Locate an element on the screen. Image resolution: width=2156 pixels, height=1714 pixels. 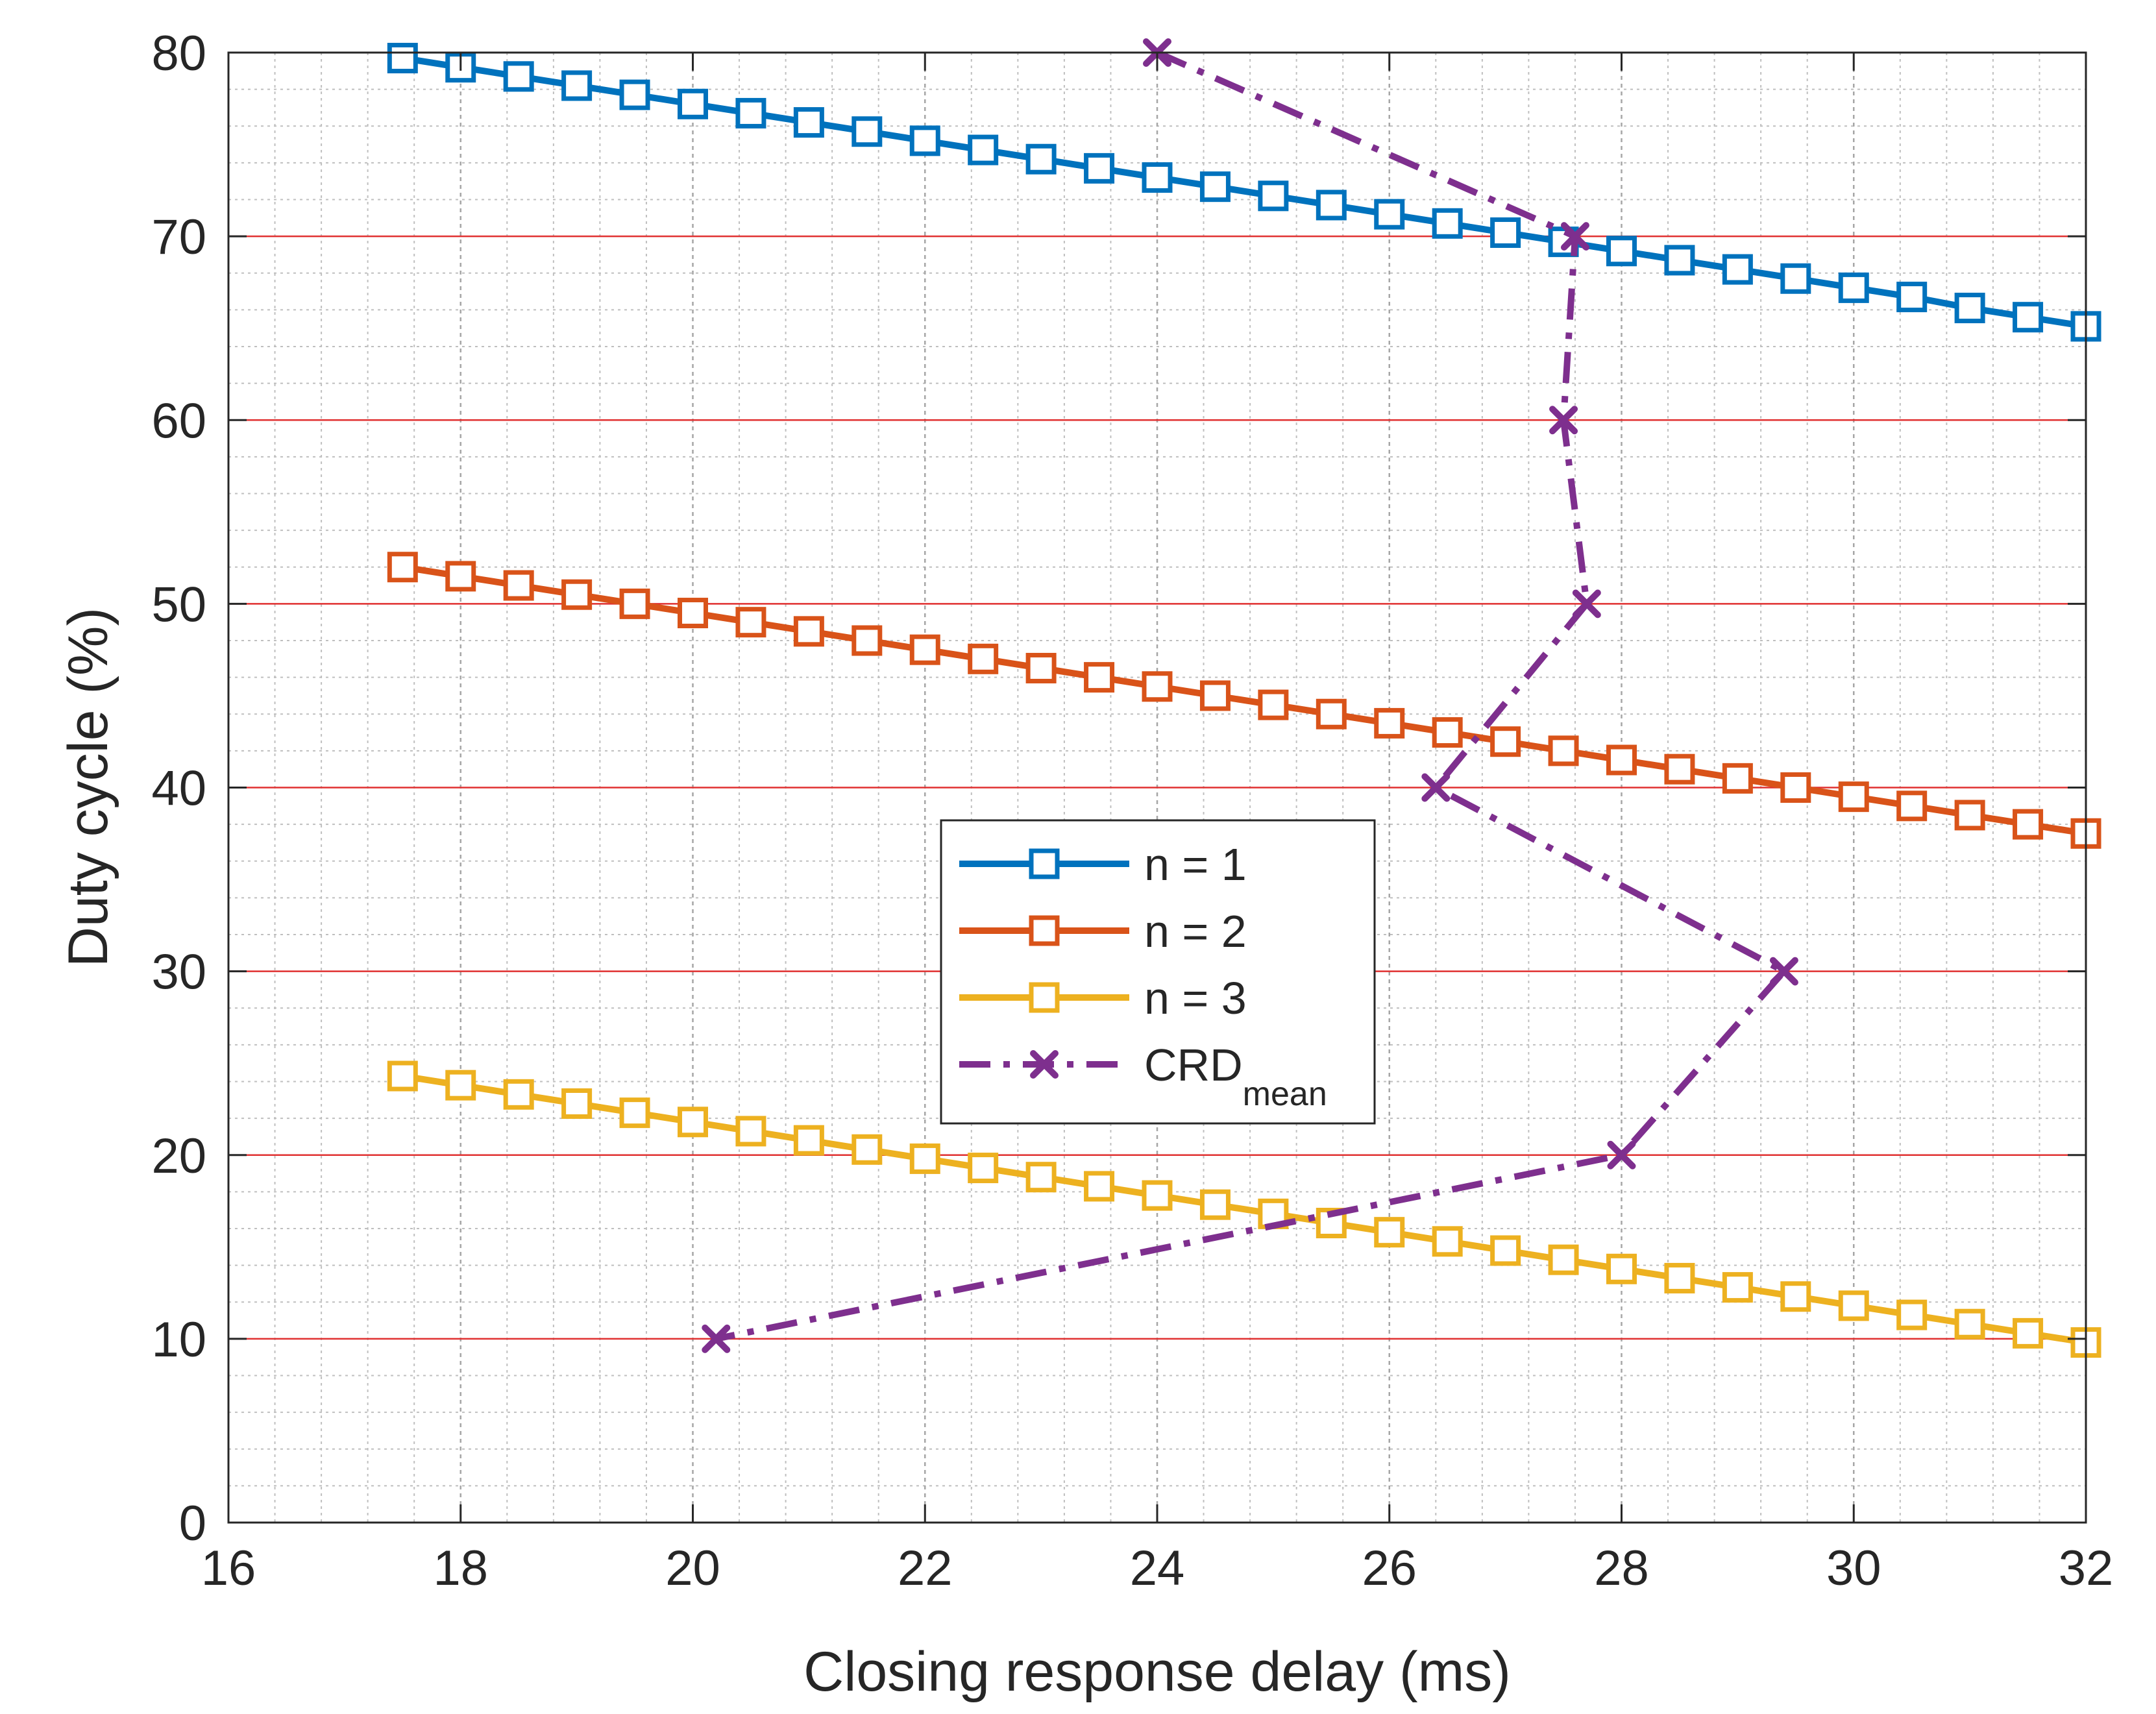
x-axis-label: Closing response delay (ms) is located at coordinates (1157, 1672).